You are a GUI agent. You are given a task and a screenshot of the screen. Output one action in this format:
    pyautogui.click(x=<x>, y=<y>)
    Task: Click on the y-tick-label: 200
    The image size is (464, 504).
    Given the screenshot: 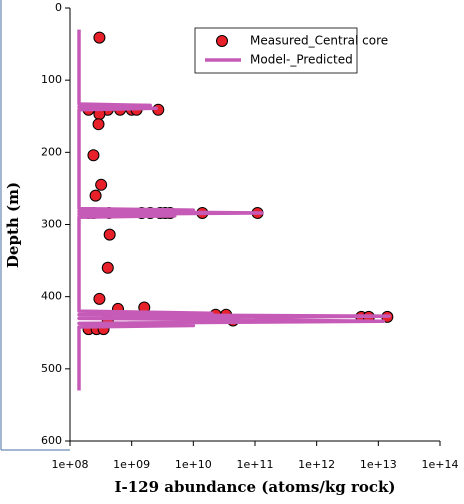 What is the action you would take?
    pyautogui.click(x=51, y=151)
    